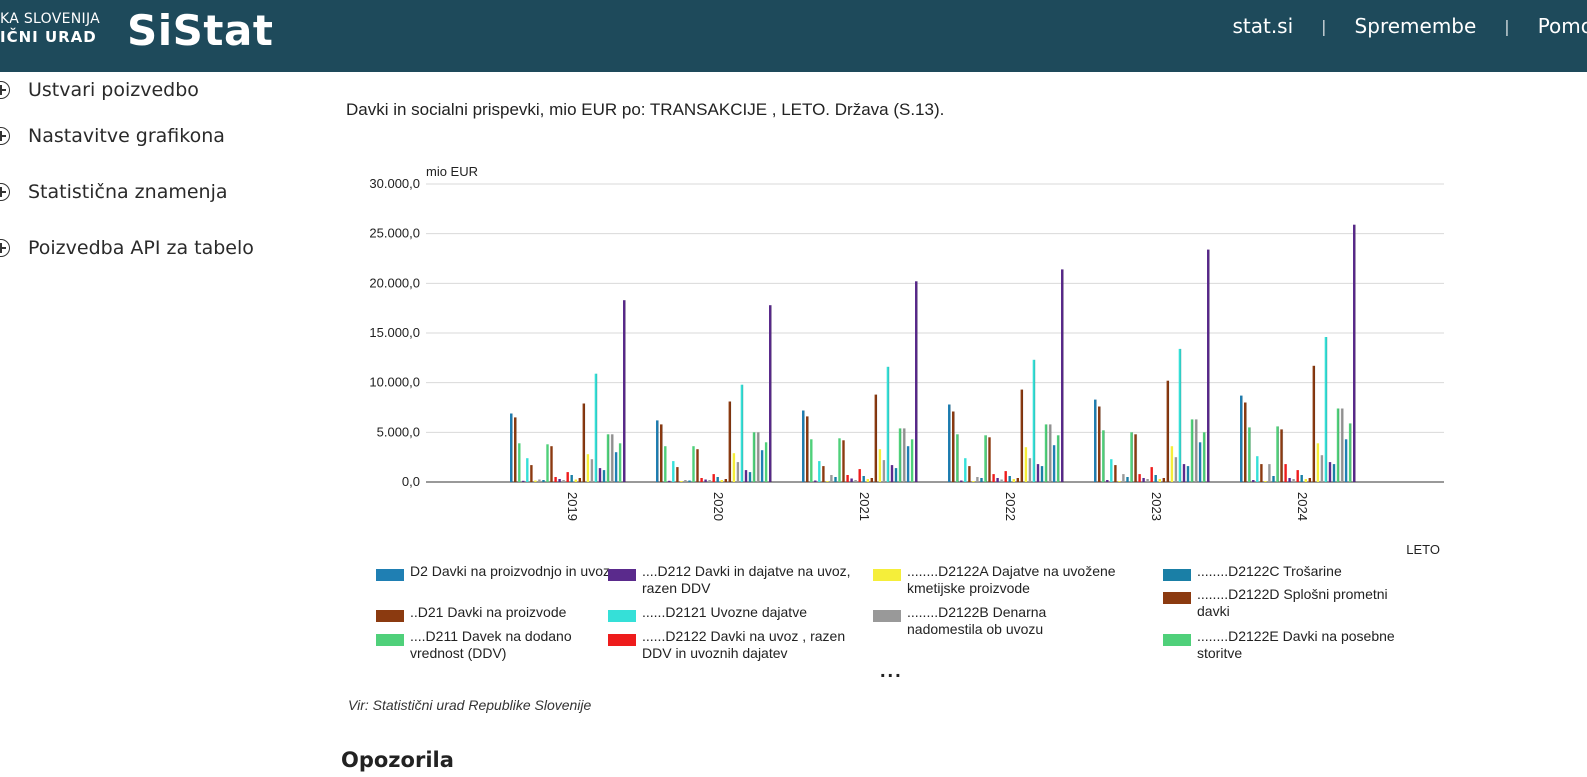 The height and width of the screenshot is (777, 1587). Describe the element at coordinates (1263, 26) in the screenshot. I see `nav-link-stat-si: stat.si` at that location.